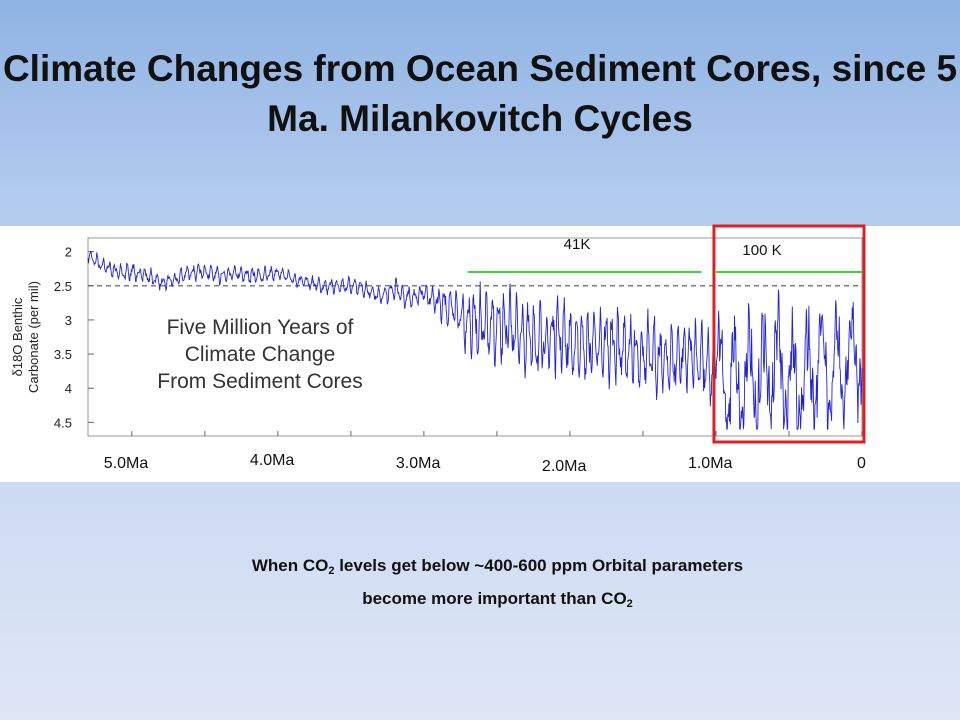 Image resolution: width=960 pixels, height=720 pixels. Describe the element at coordinates (290, 565) in the screenshot. I see `note-line1-a: When CO` at that location.